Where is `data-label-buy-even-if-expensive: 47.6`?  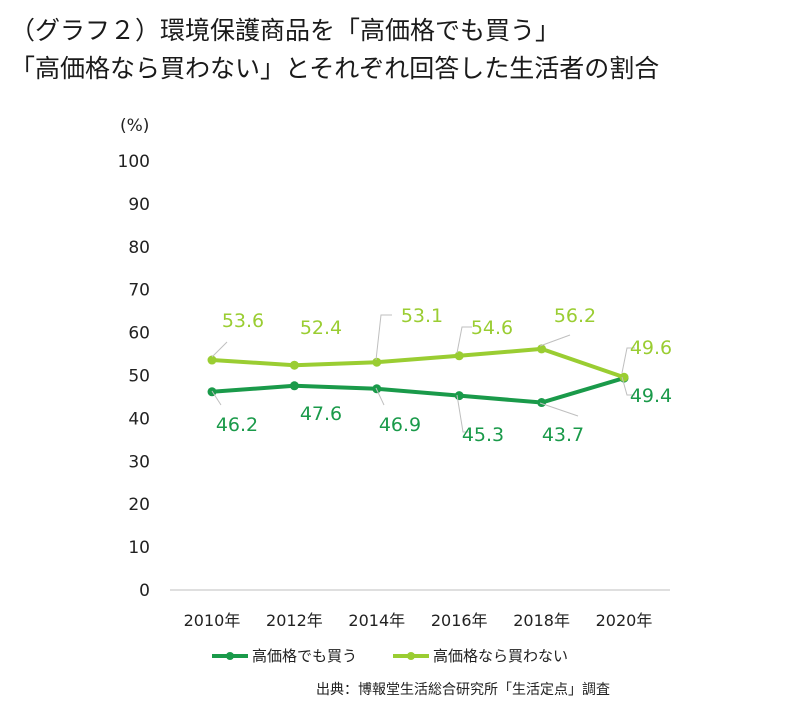 data-label-buy-even-if-expensive: 47.6 is located at coordinates (321, 414).